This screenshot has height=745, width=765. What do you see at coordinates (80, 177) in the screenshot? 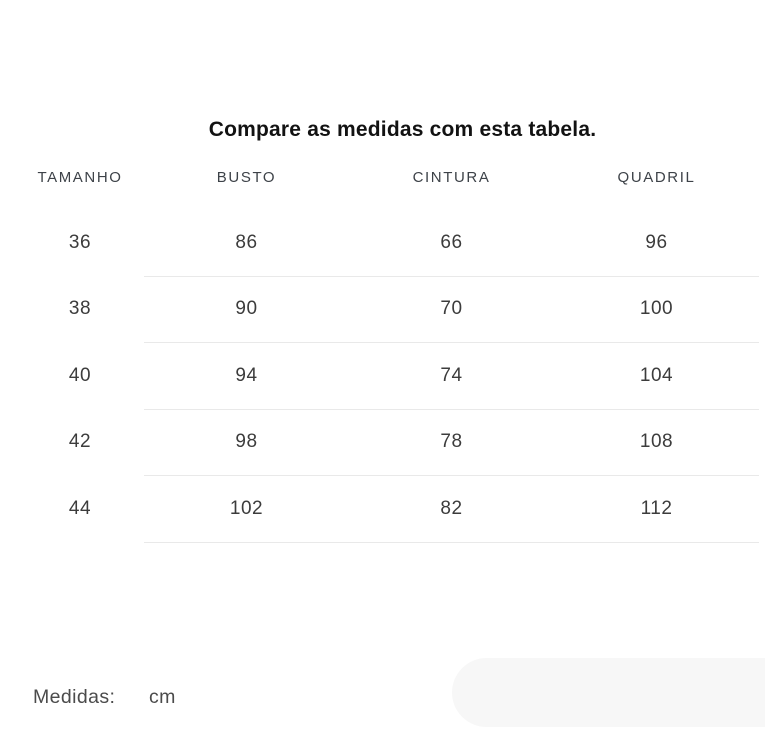
I see `column-header-tamanho: TAMANHO` at bounding box center [80, 177].